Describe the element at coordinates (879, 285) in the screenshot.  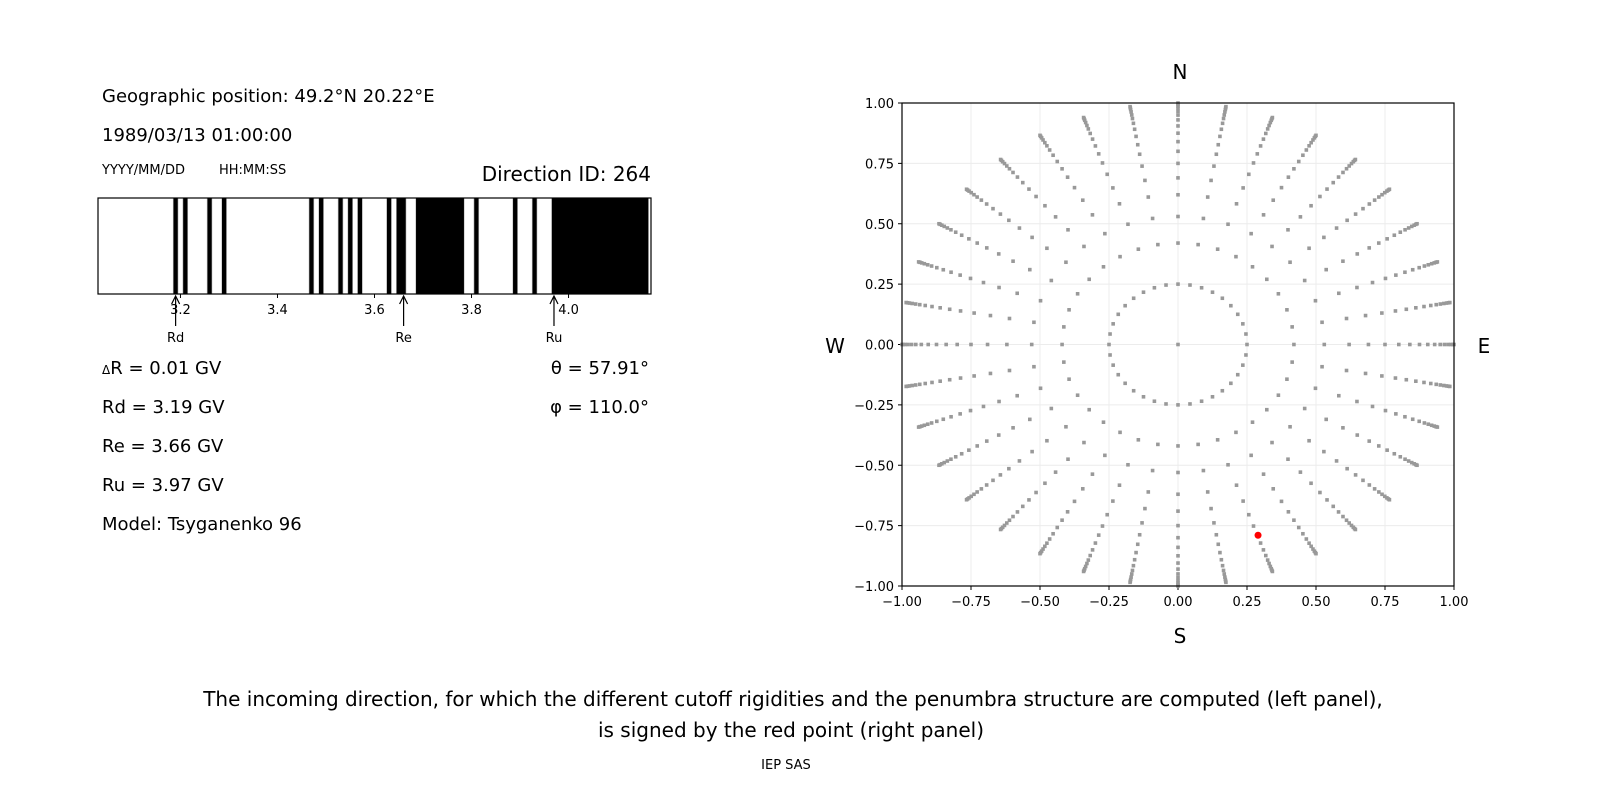
I see `y-tick-label: 0.25` at that location.